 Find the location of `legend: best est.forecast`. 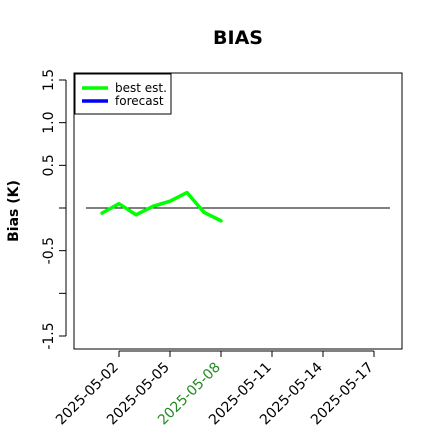

legend: best est.forecast is located at coordinates (123, 94).